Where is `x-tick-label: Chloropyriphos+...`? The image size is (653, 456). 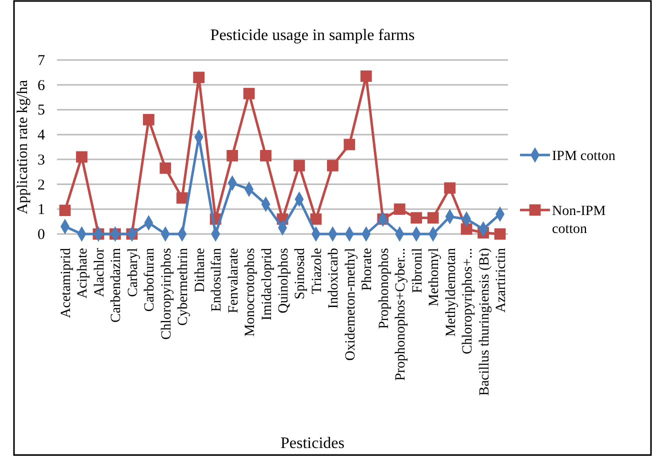 x-tick-label: Chloropyriphos+... is located at coordinates (468, 301).